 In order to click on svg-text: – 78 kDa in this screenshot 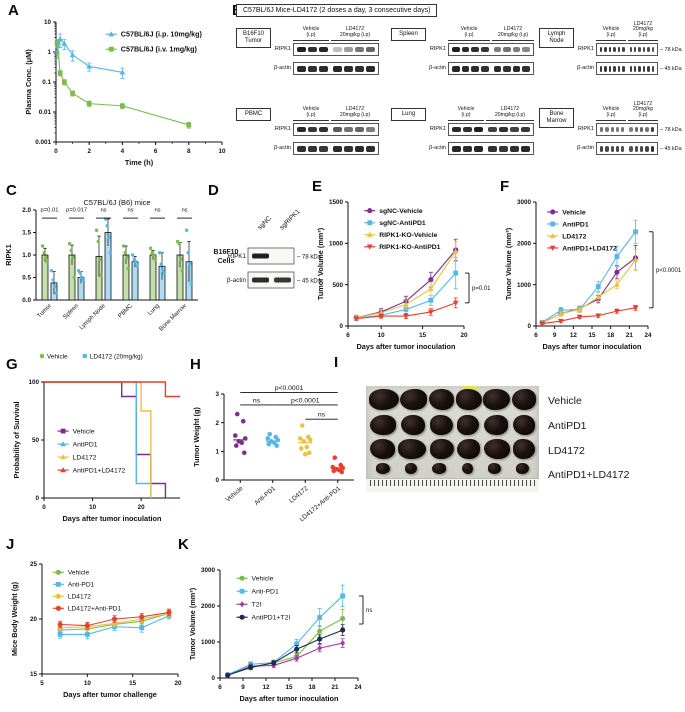, I will do `click(309, 258)`.